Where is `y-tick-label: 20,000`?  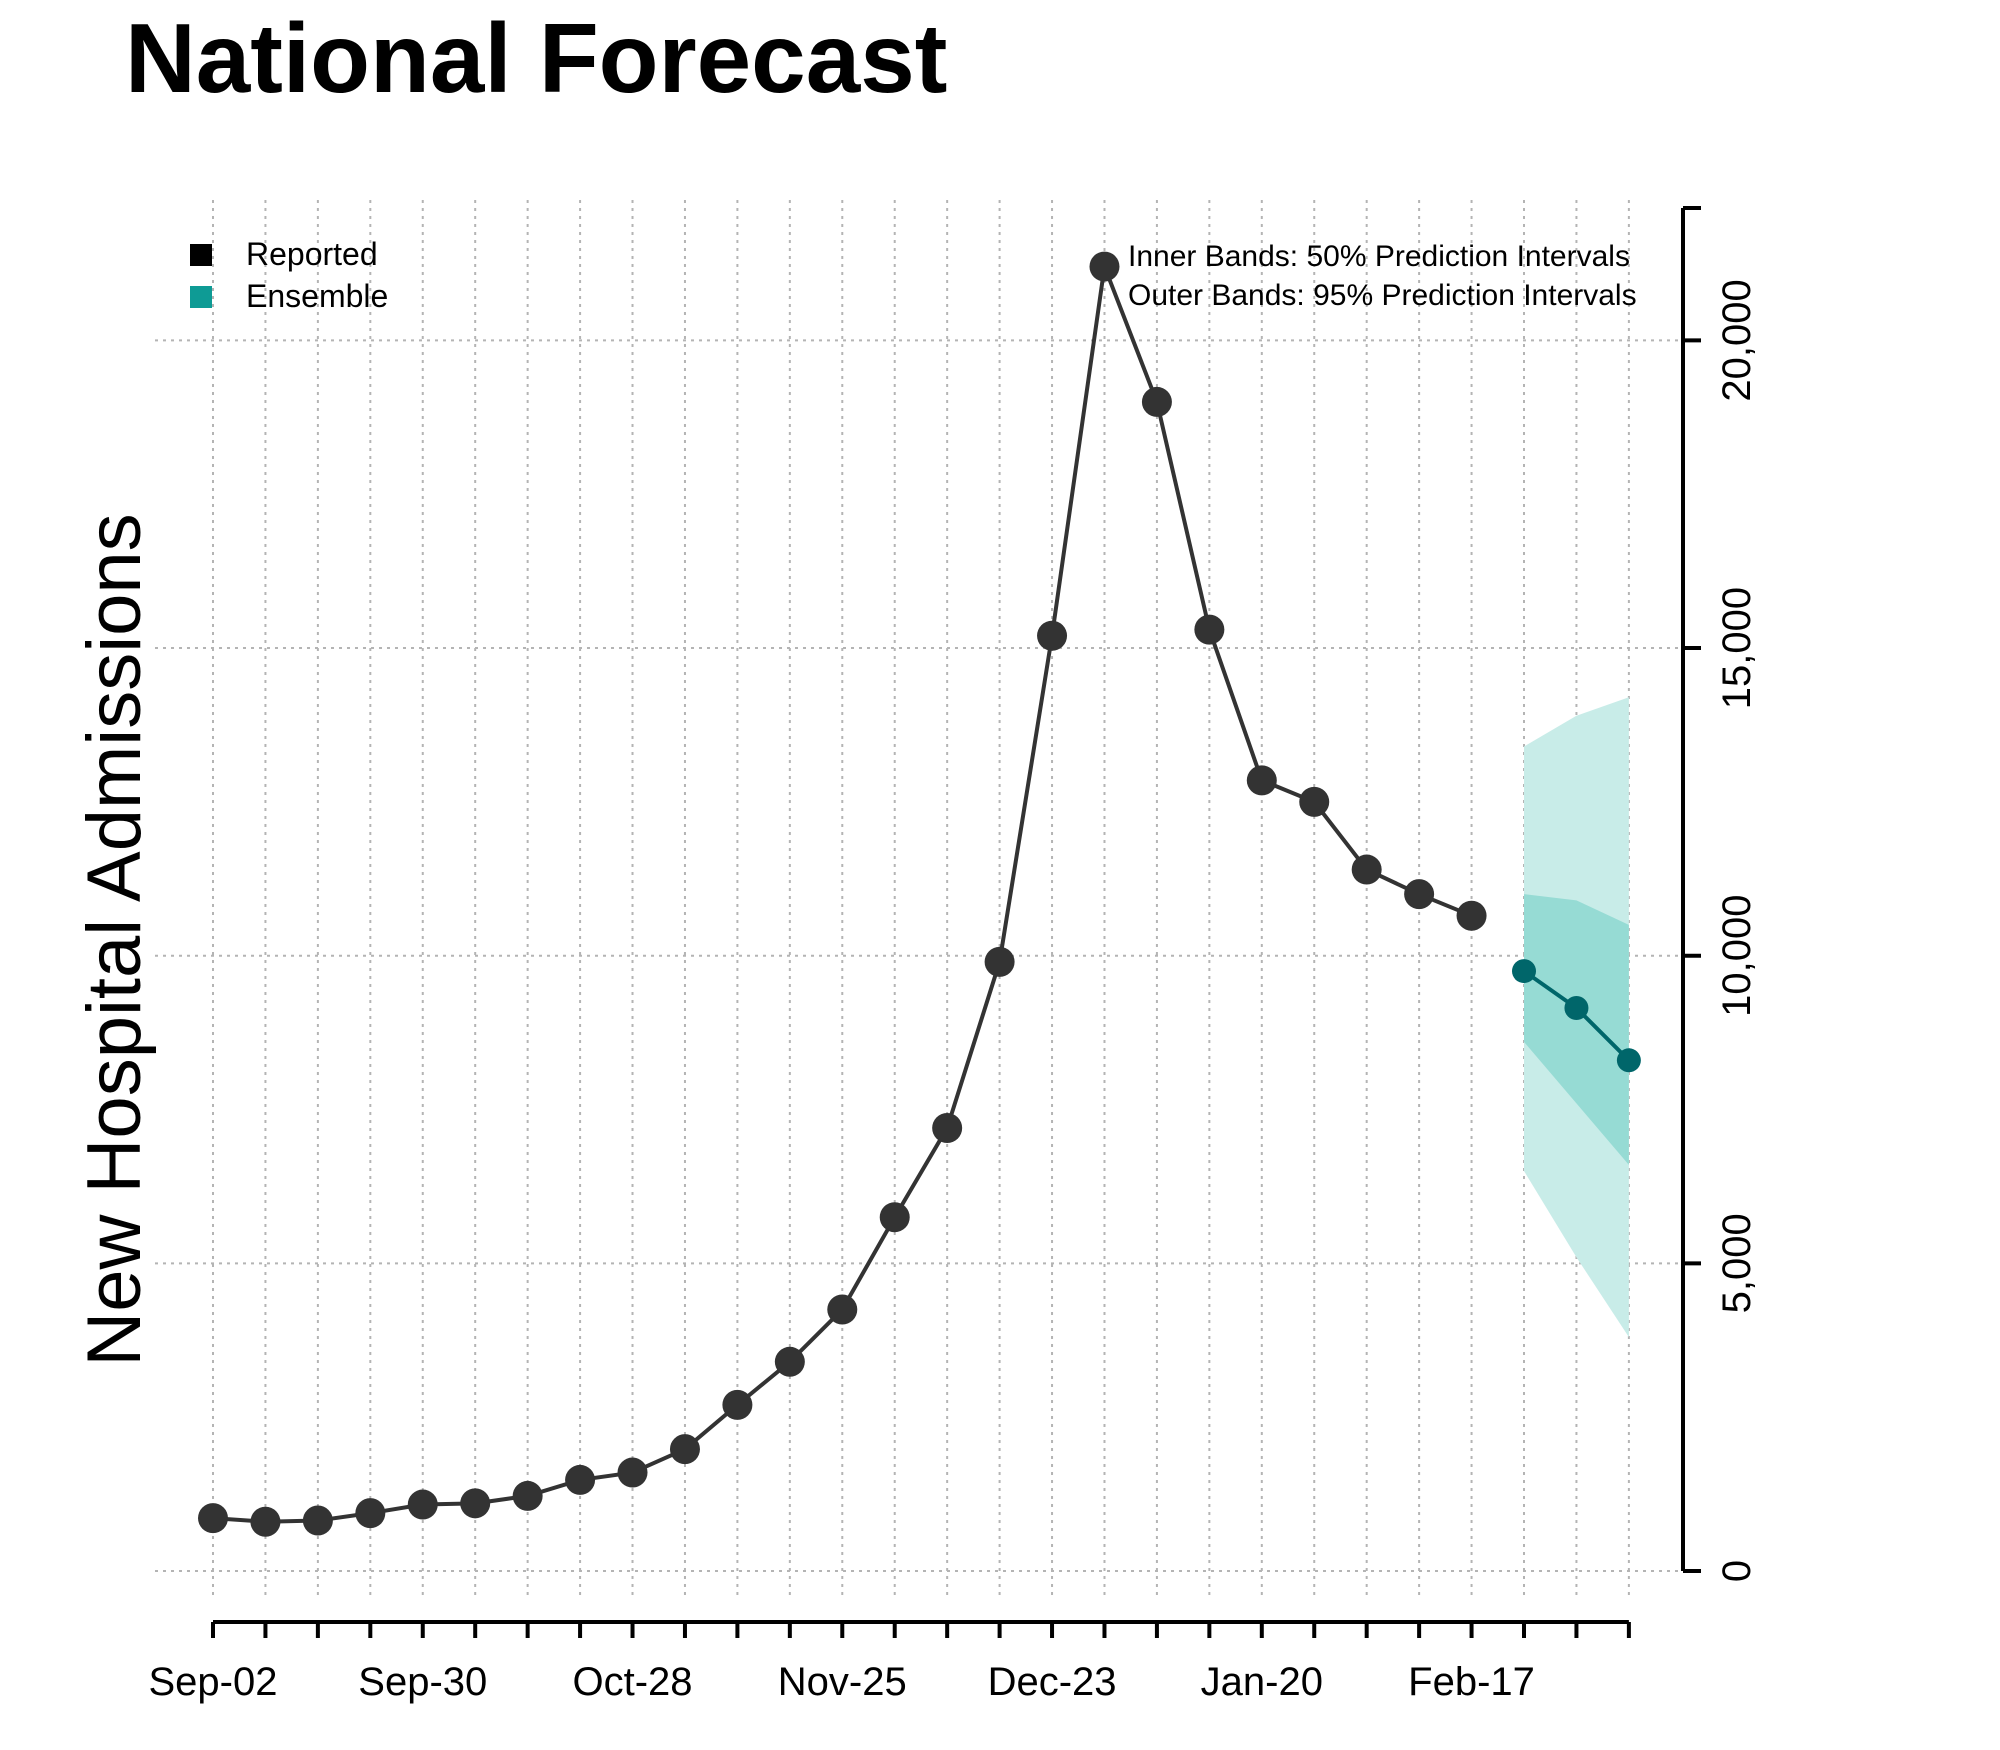 y-tick-label: 20,000 is located at coordinates (1737, 340).